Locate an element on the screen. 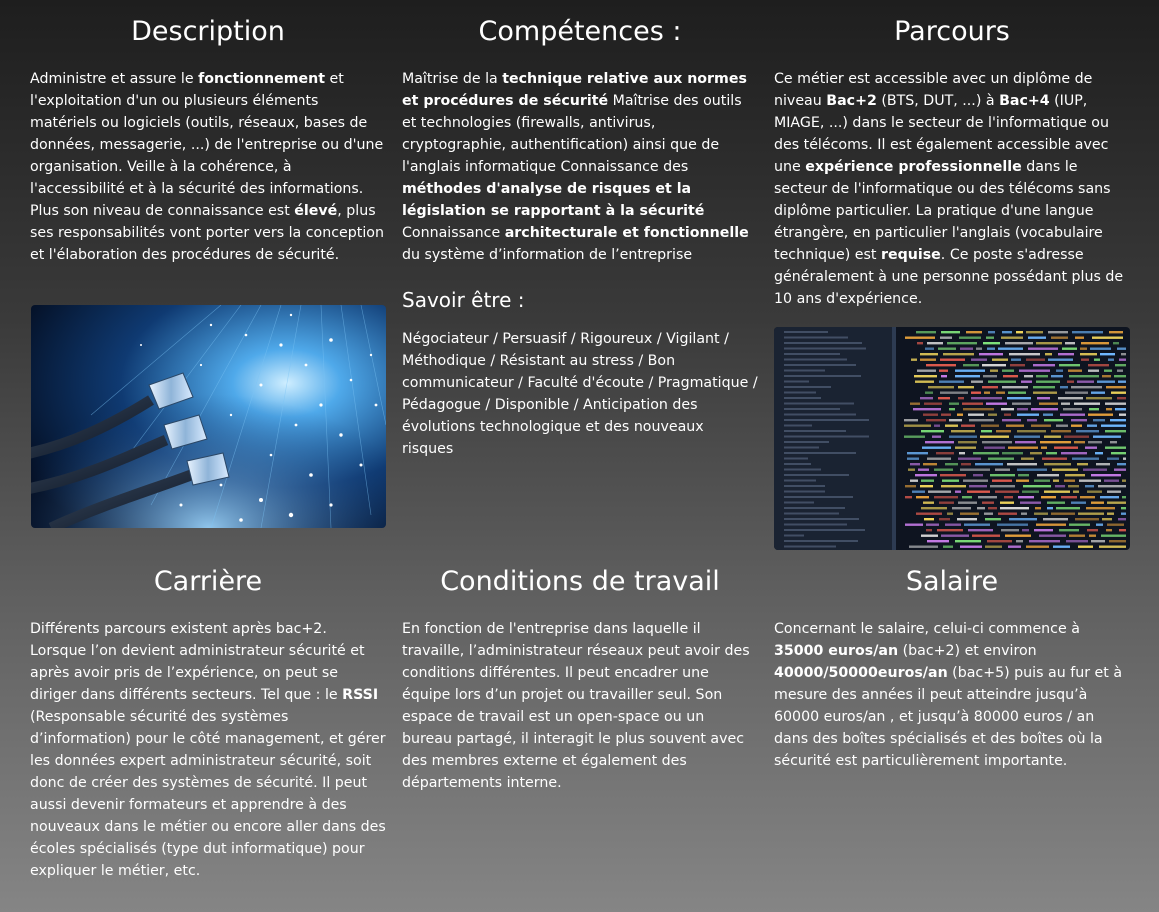  salaire-heading: Salaire is located at coordinates (952, 581).